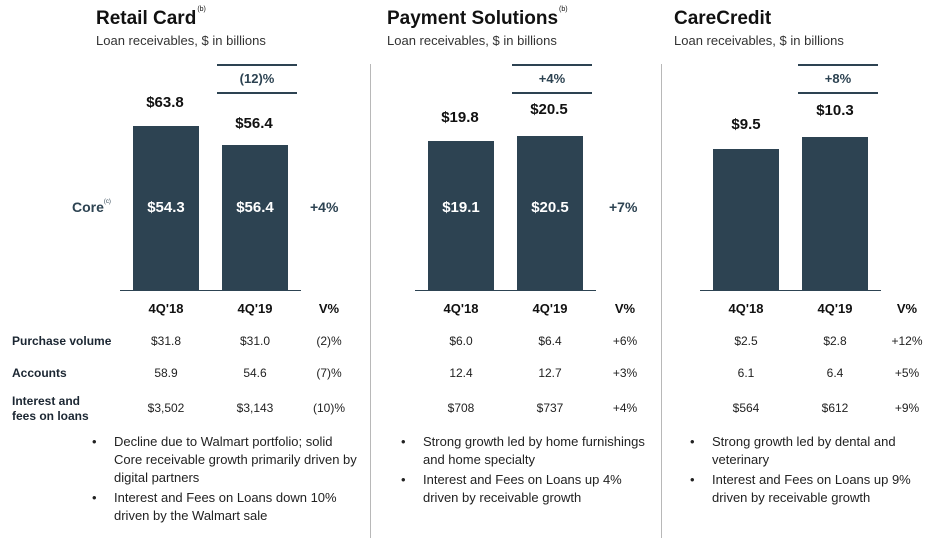 The image size is (944, 547). Describe the element at coordinates (91, 207) in the screenshot. I see `core-label: Core(c)` at that location.